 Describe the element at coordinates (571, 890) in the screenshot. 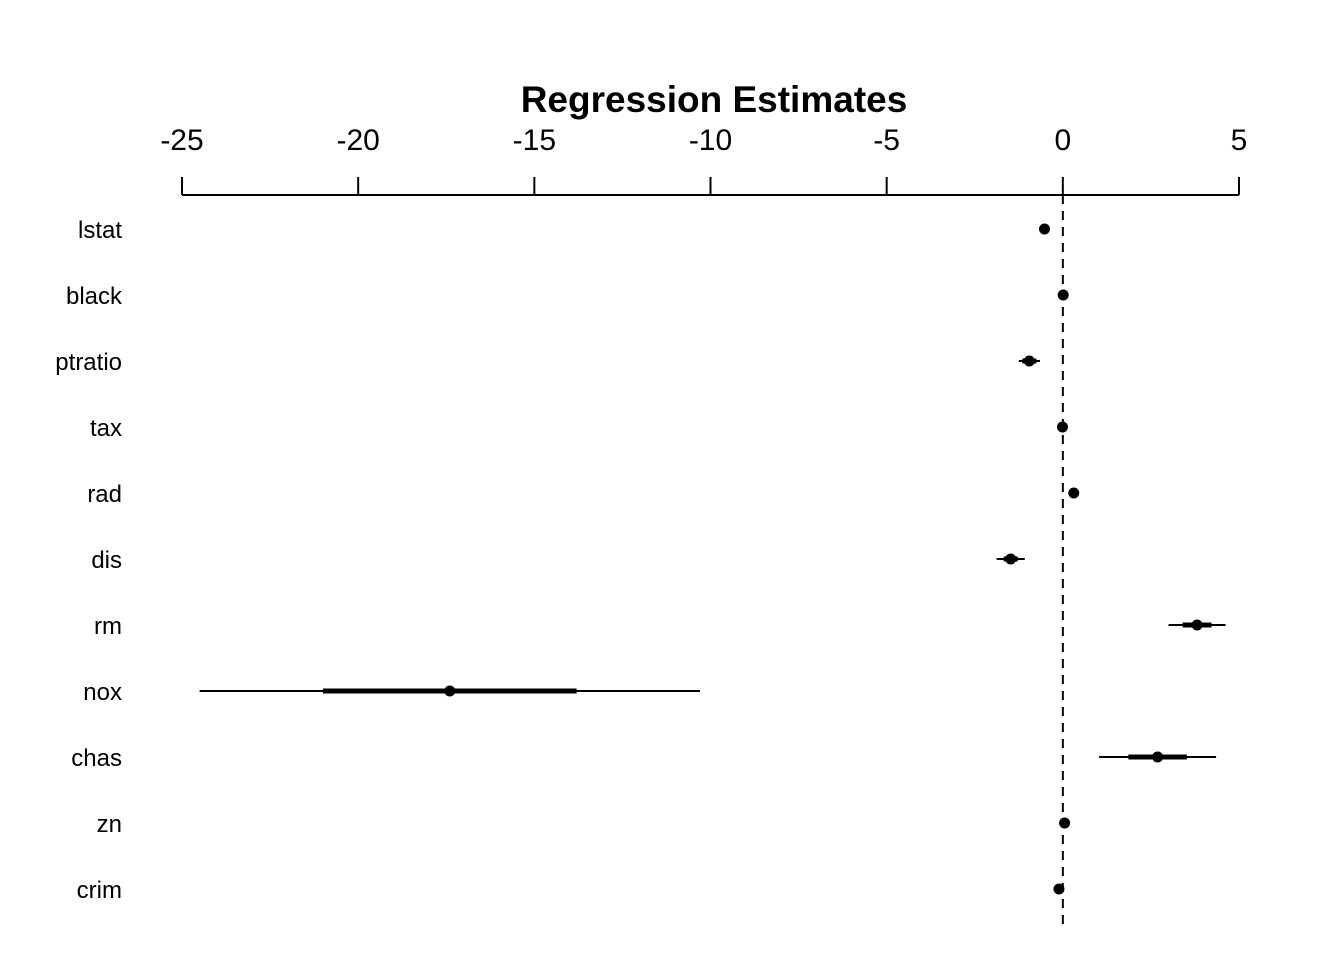

I see `coefficient-row-crim: crim` at that location.